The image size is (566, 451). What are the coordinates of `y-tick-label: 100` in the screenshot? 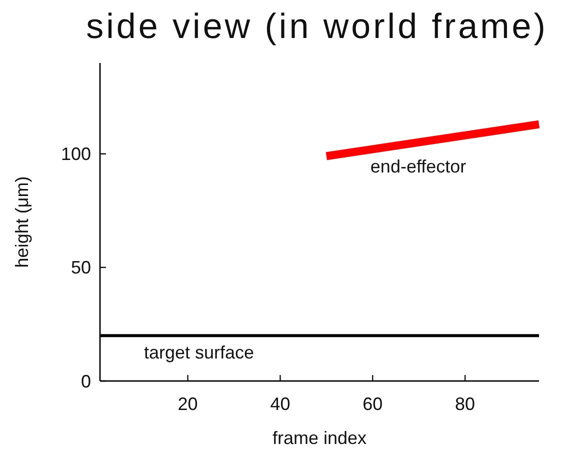 It's located at (75, 154).